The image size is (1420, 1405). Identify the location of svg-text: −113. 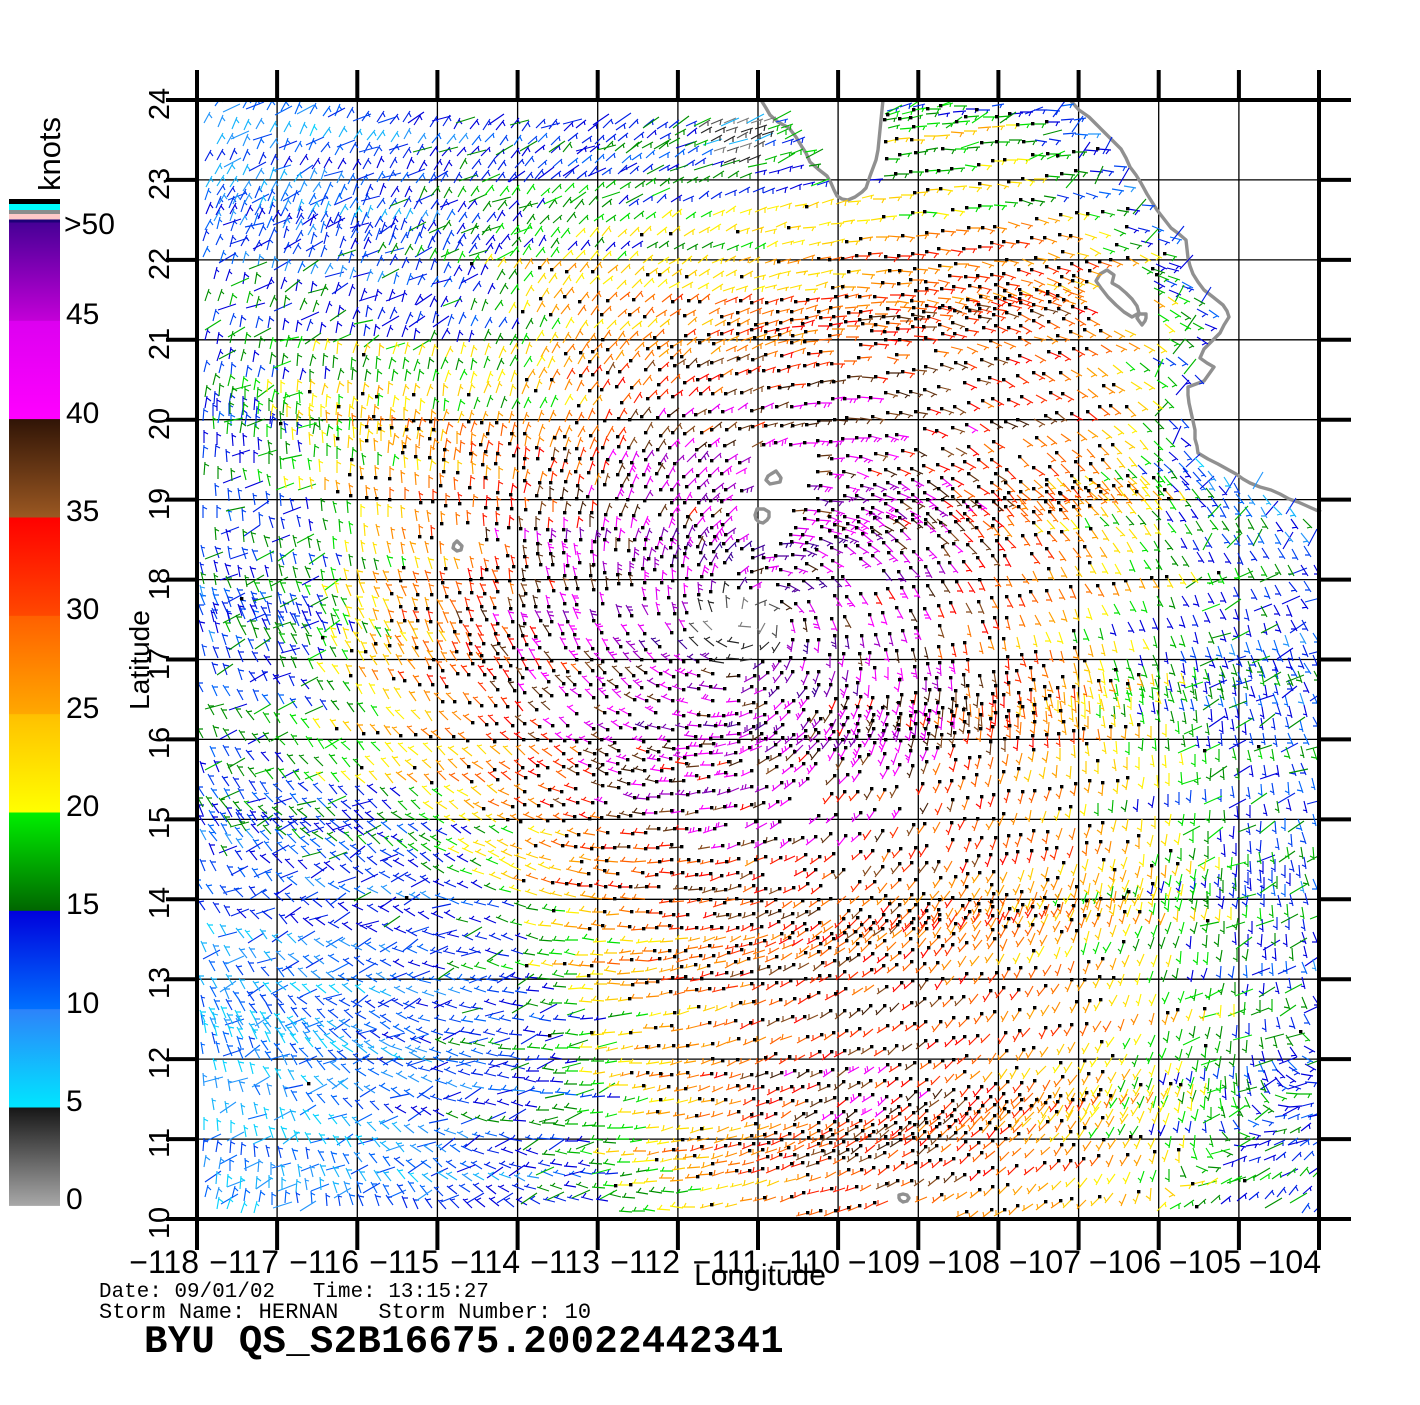
(565, 1262).